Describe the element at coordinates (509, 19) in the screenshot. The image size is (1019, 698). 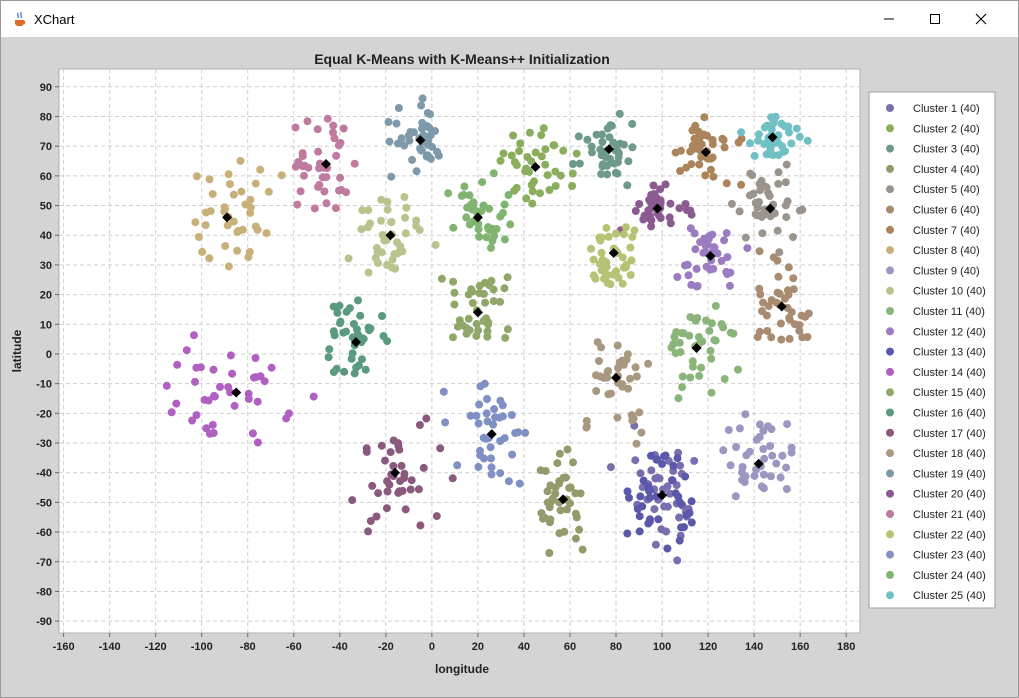
I see `title-bar: XChart` at that location.